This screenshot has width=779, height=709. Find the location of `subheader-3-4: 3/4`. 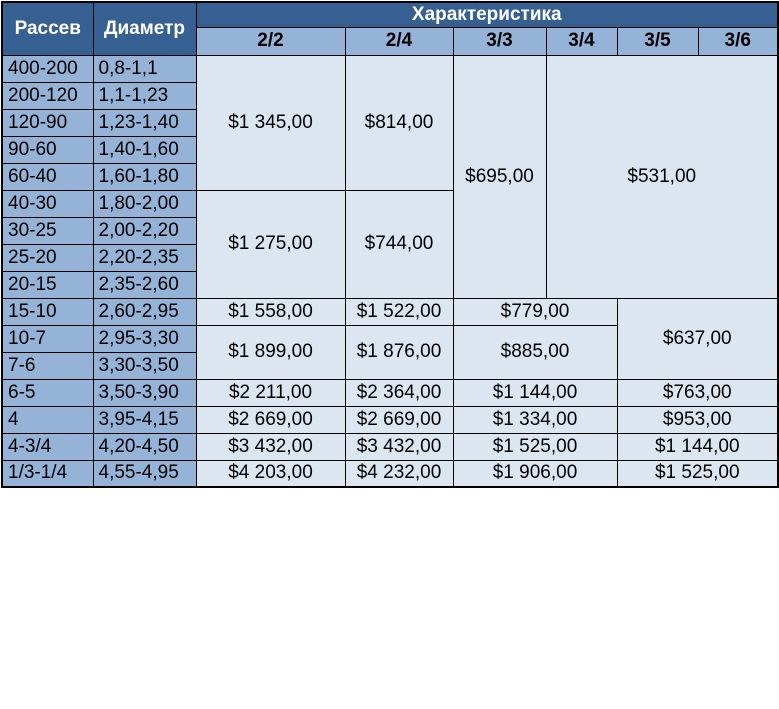

subheader-3-4: 3/4 is located at coordinates (581, 41).